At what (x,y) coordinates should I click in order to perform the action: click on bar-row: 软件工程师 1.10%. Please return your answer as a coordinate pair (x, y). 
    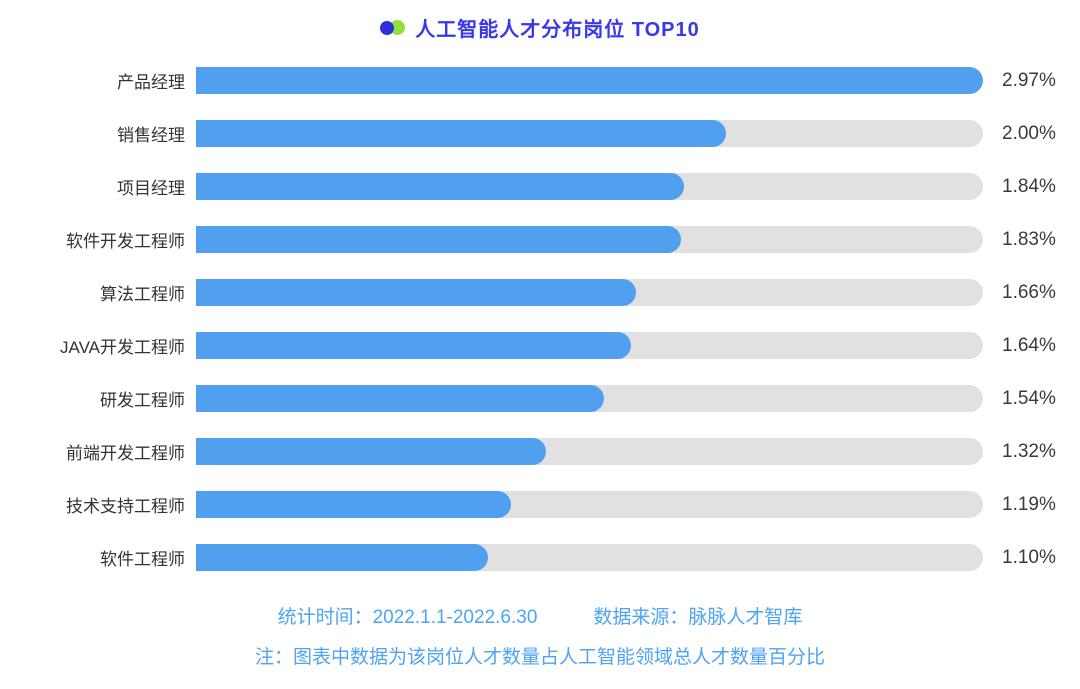
    Looking at the image, I should click on (540, 557).